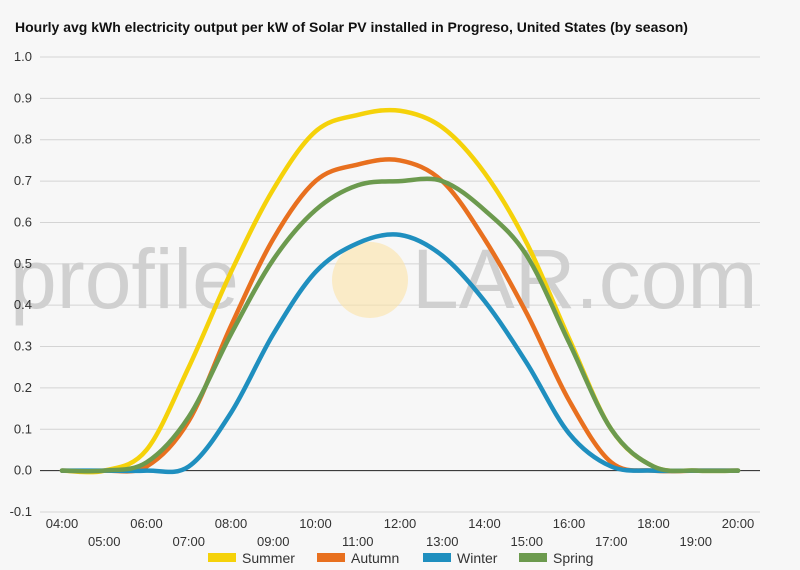 This screenshot has width=800, height=570. Describe the element at coordinates (442, 541) in the screenshot. I see `x-tick-label: 13:00` at that location.